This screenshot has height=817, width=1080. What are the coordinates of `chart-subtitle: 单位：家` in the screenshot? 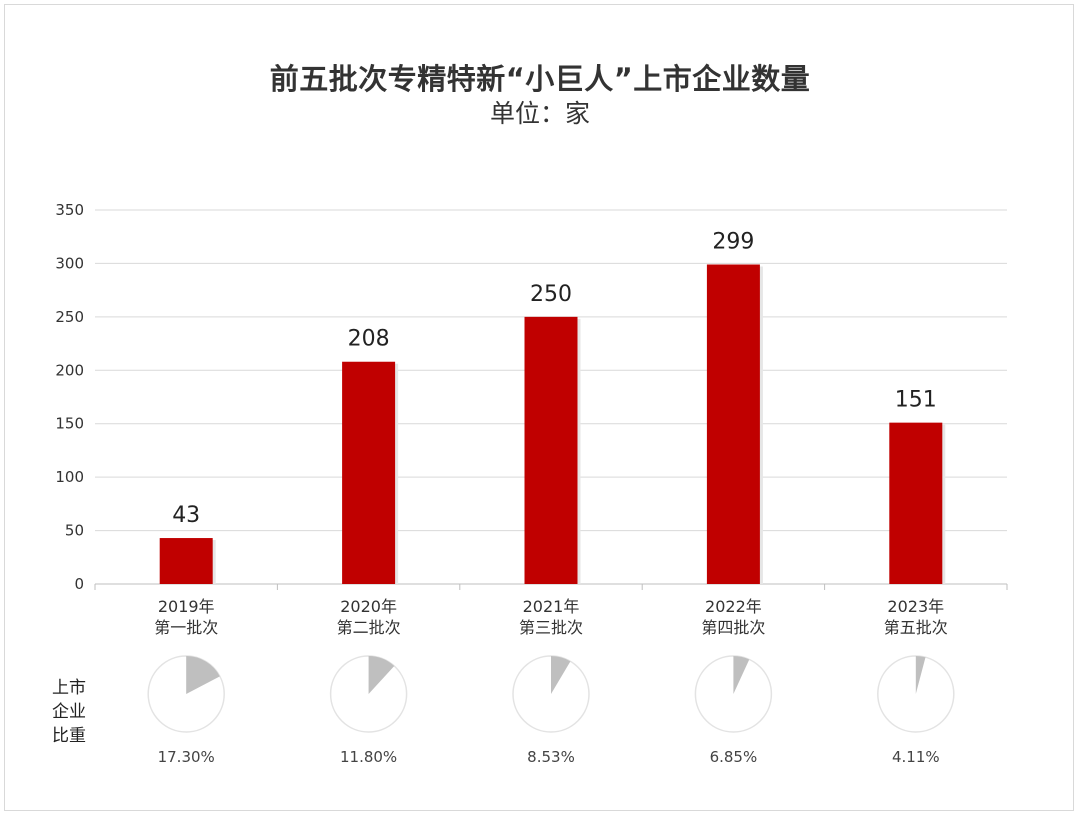 It's located at (539, 113).